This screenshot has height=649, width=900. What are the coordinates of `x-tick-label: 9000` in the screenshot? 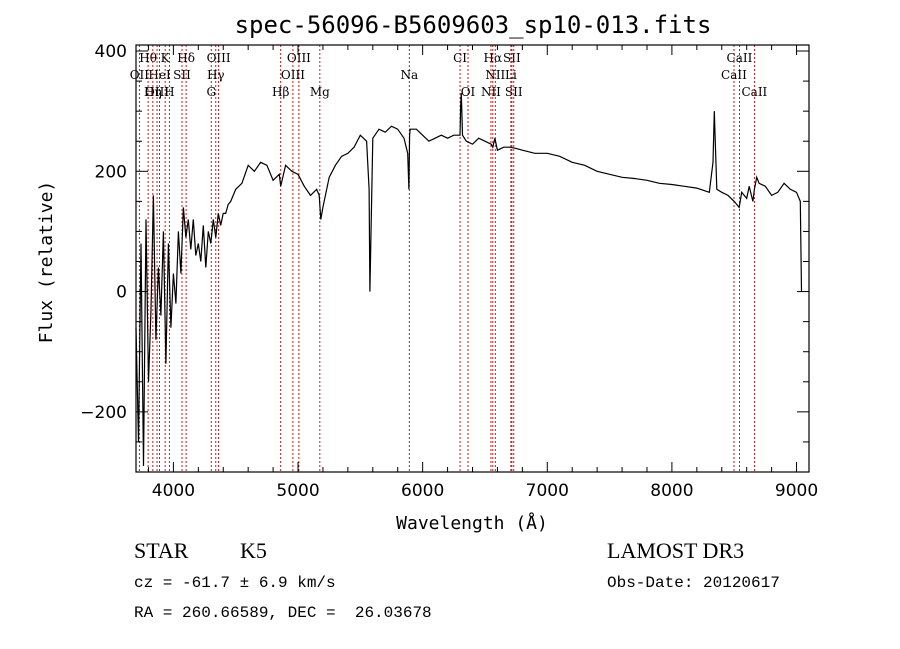 It's located at (796, 491).